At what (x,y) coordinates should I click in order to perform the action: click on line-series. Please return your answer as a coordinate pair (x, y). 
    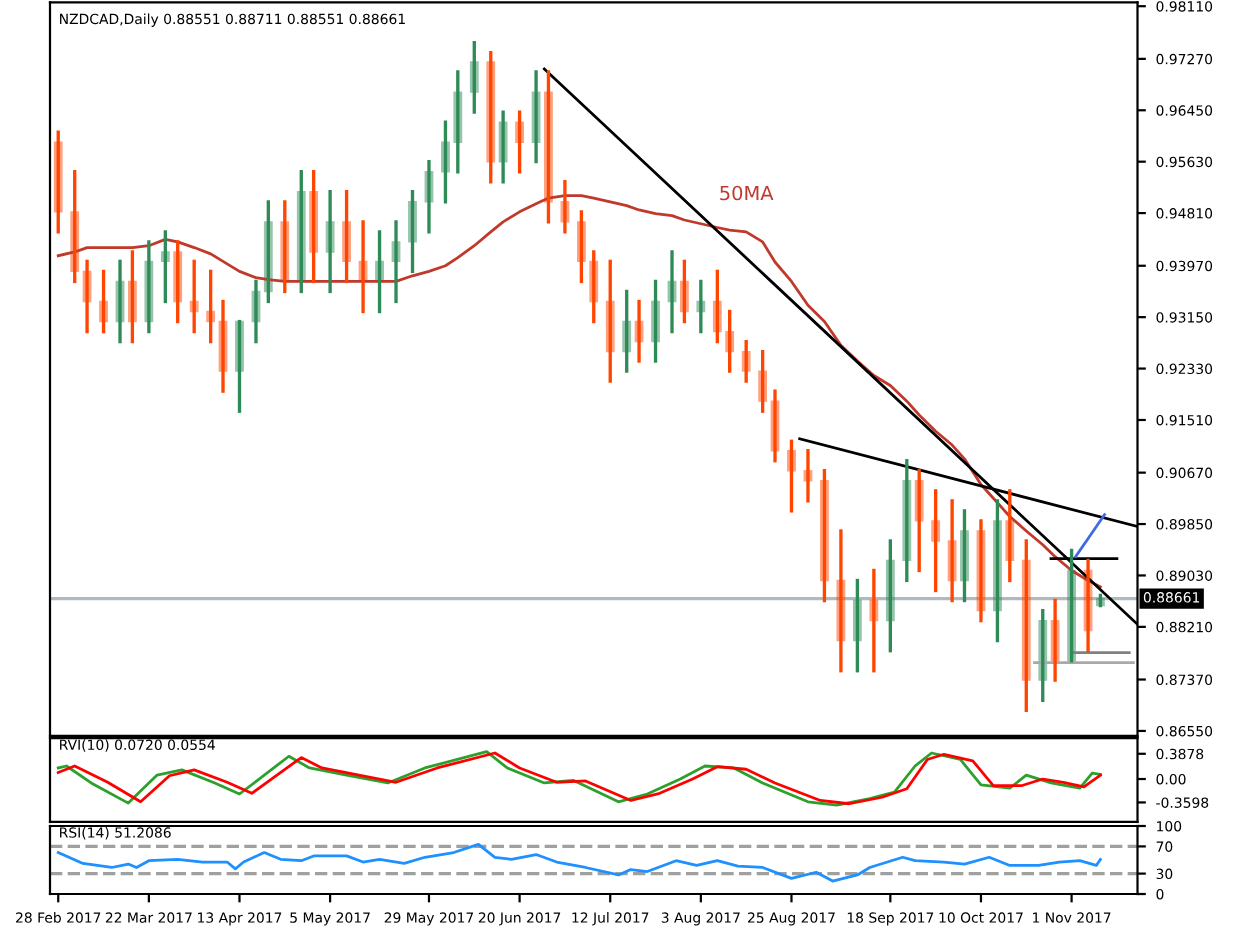
    Looking at the image, I should click on (579, 862).